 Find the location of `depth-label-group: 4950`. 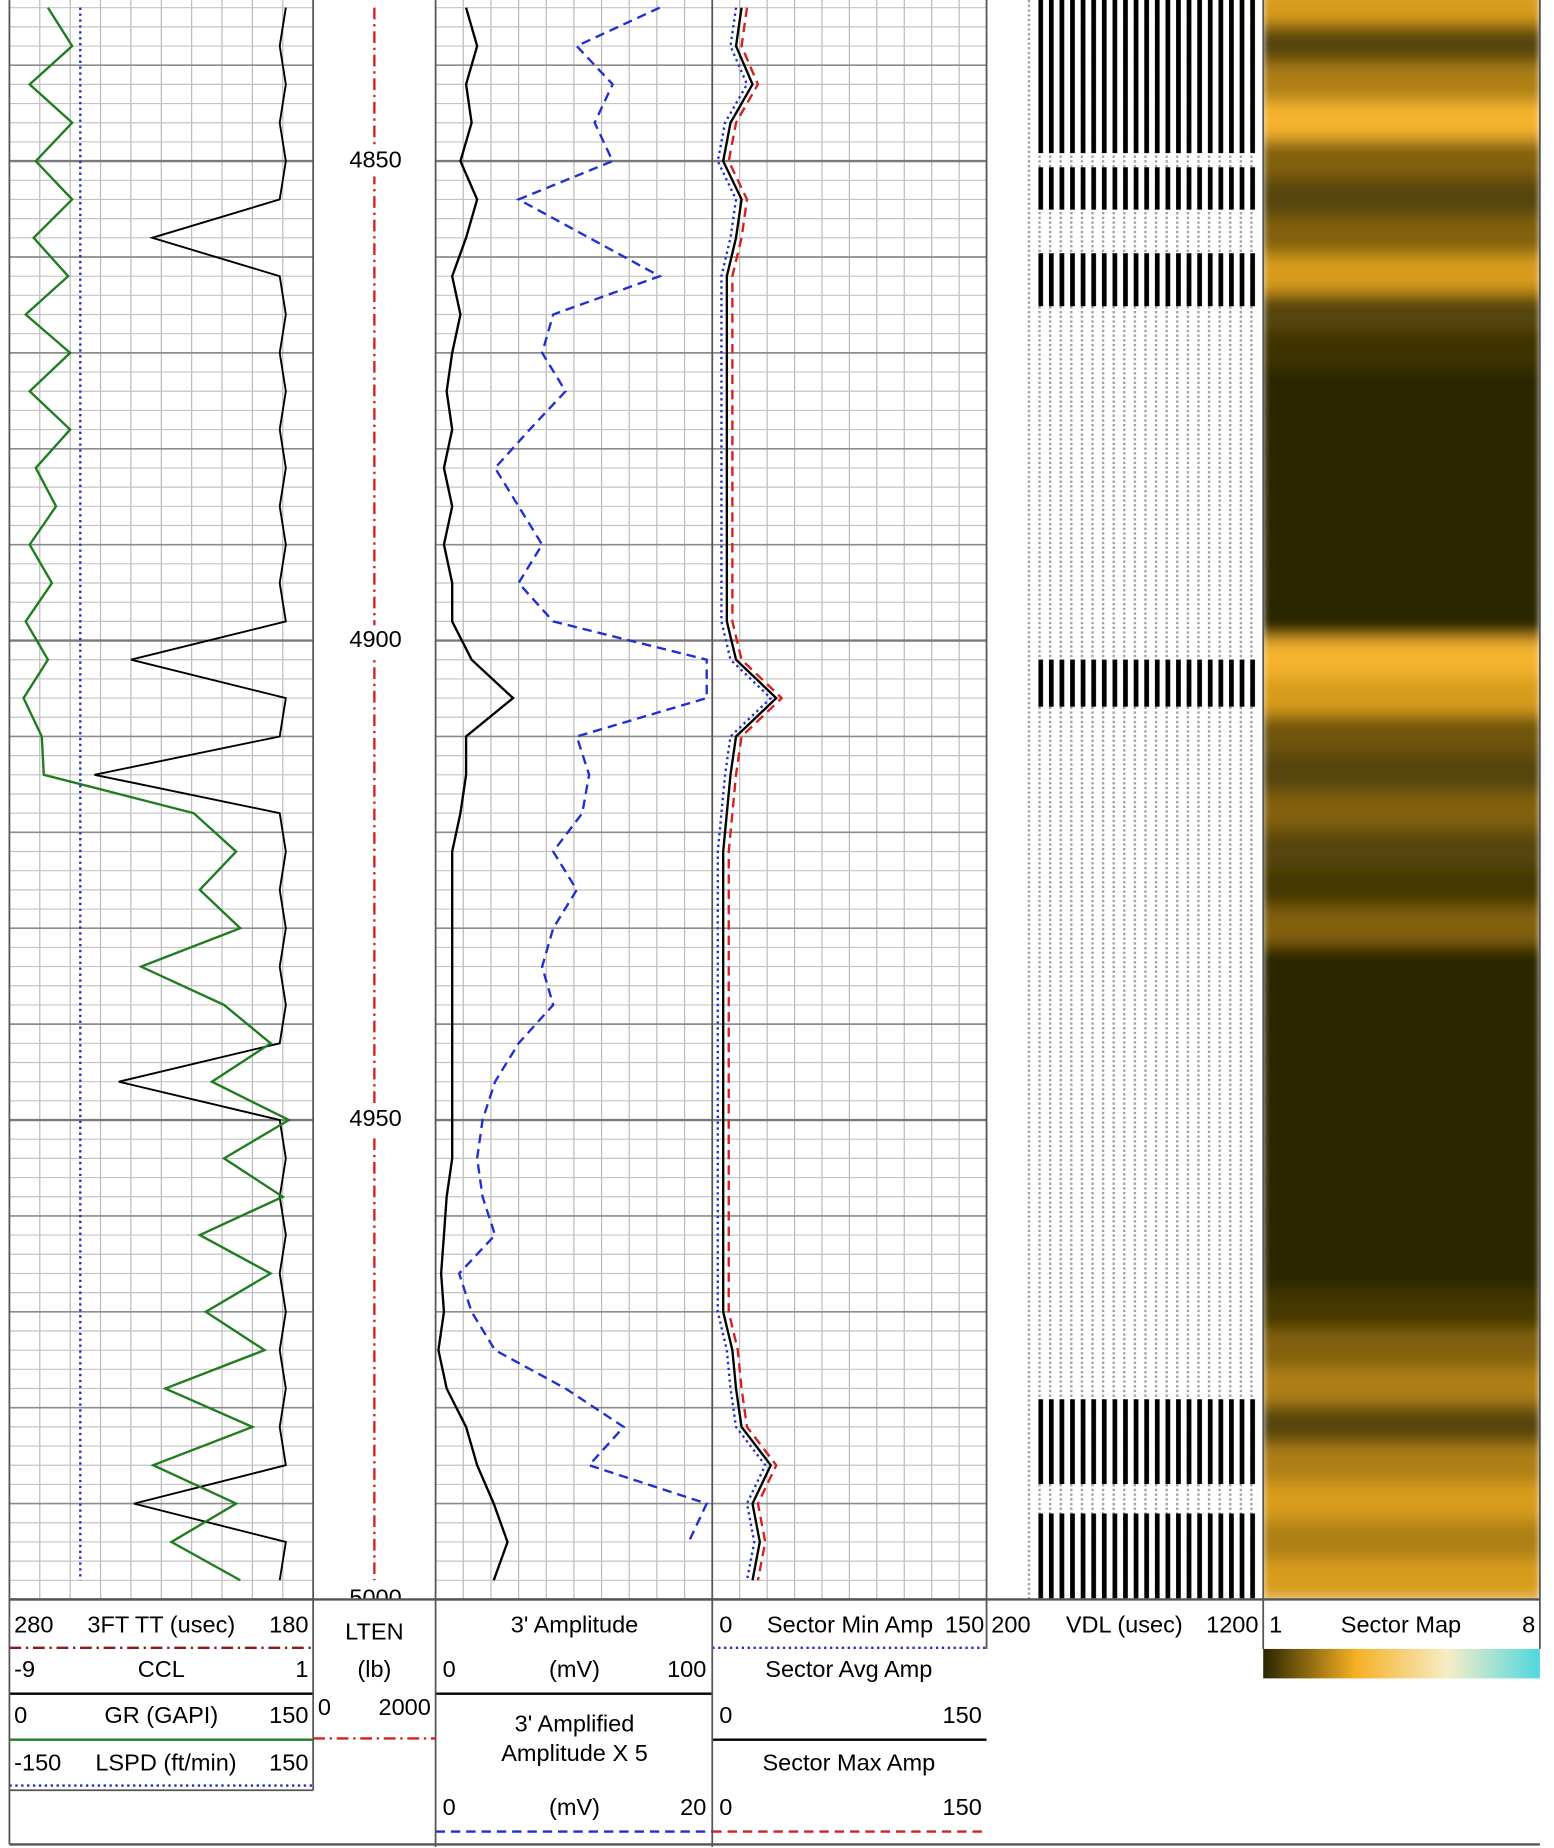

depth-label-group: 4950 is located at coordinates (375, 1120).